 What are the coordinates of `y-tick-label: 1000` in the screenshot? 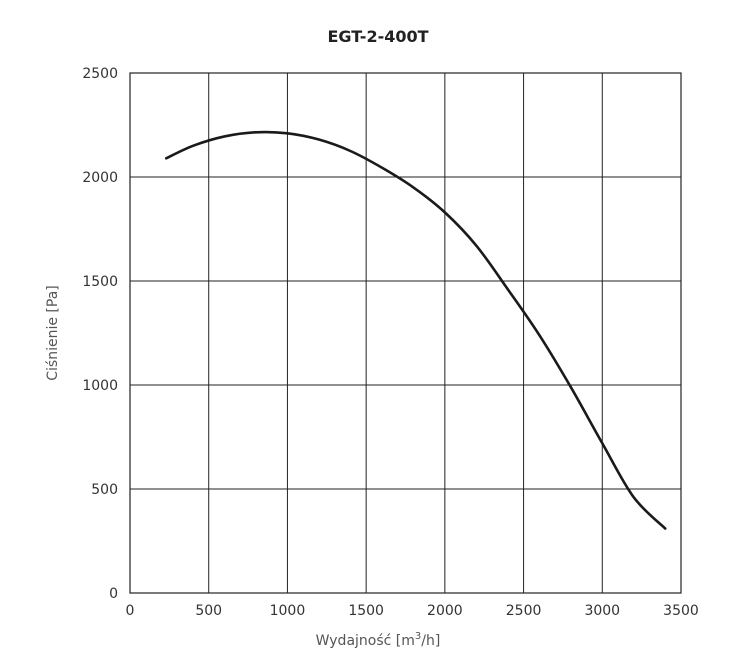 It's located at (100, 386).